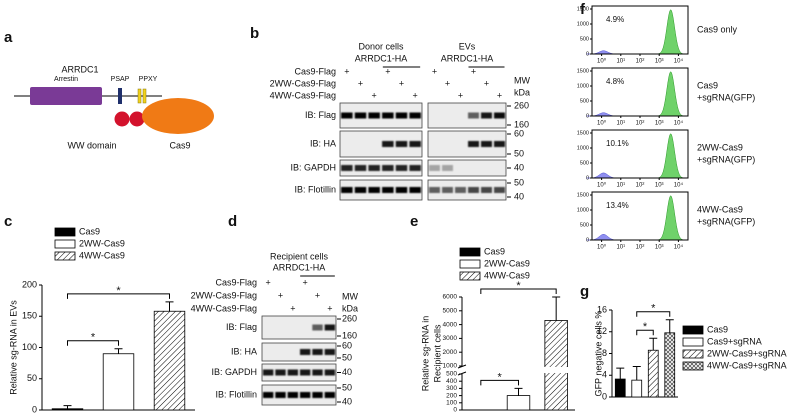 The height and width of the screenshot is (415, 796). Describe the element at coordinates (519, 196) in the screenshot. I see `mw-label: 40` at that location.